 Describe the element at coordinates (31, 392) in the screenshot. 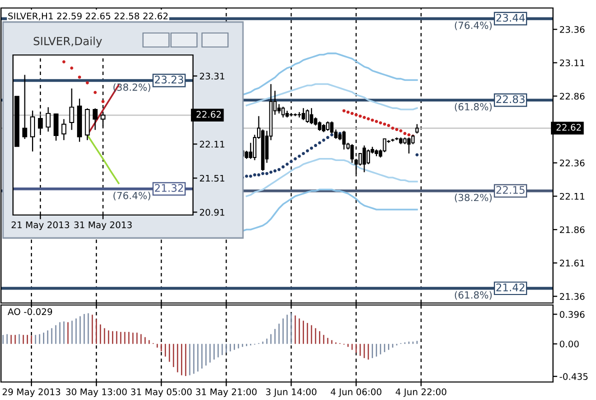

I see `x-tick-label: 29 May 2013` at that location.